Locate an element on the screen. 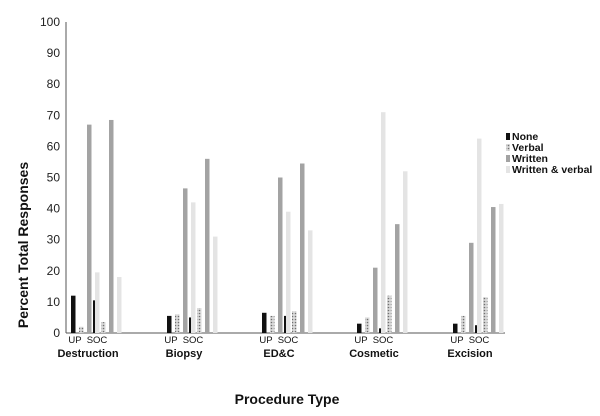 The height and width of the screenshot is (416, 600). group-label: Biopsy is located at coordinates (185, 354).